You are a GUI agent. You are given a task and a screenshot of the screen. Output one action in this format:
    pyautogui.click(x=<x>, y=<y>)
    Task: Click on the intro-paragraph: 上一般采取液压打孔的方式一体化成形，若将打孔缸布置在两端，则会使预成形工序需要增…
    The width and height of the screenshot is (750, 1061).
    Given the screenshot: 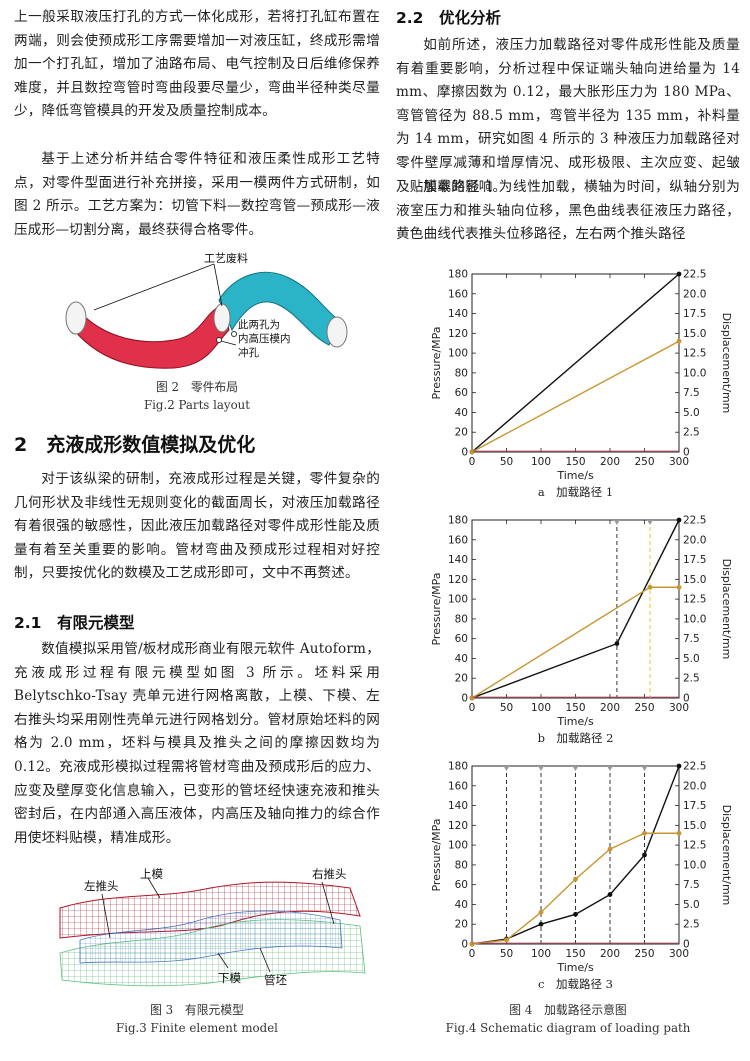 What is the action you would take?
    pyautogui.click(x=197, y=64)
    